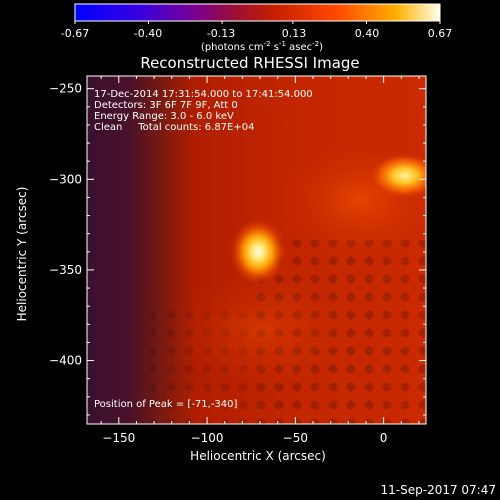  What do you see at coordinates (207, 438) in the screenshot?
I see `x-tick-label: −100` at bounding box center [207, 438].